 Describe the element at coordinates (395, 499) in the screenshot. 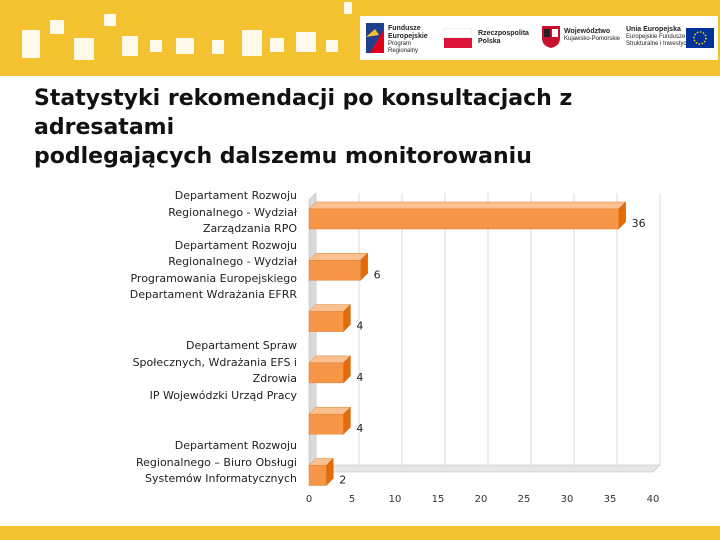

I see `x-tick-label: 10` at that location.